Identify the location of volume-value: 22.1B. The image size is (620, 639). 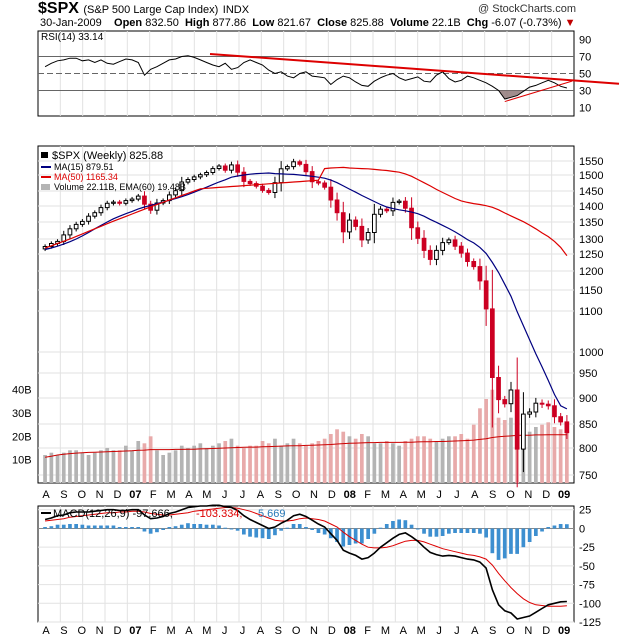
(446, 23).